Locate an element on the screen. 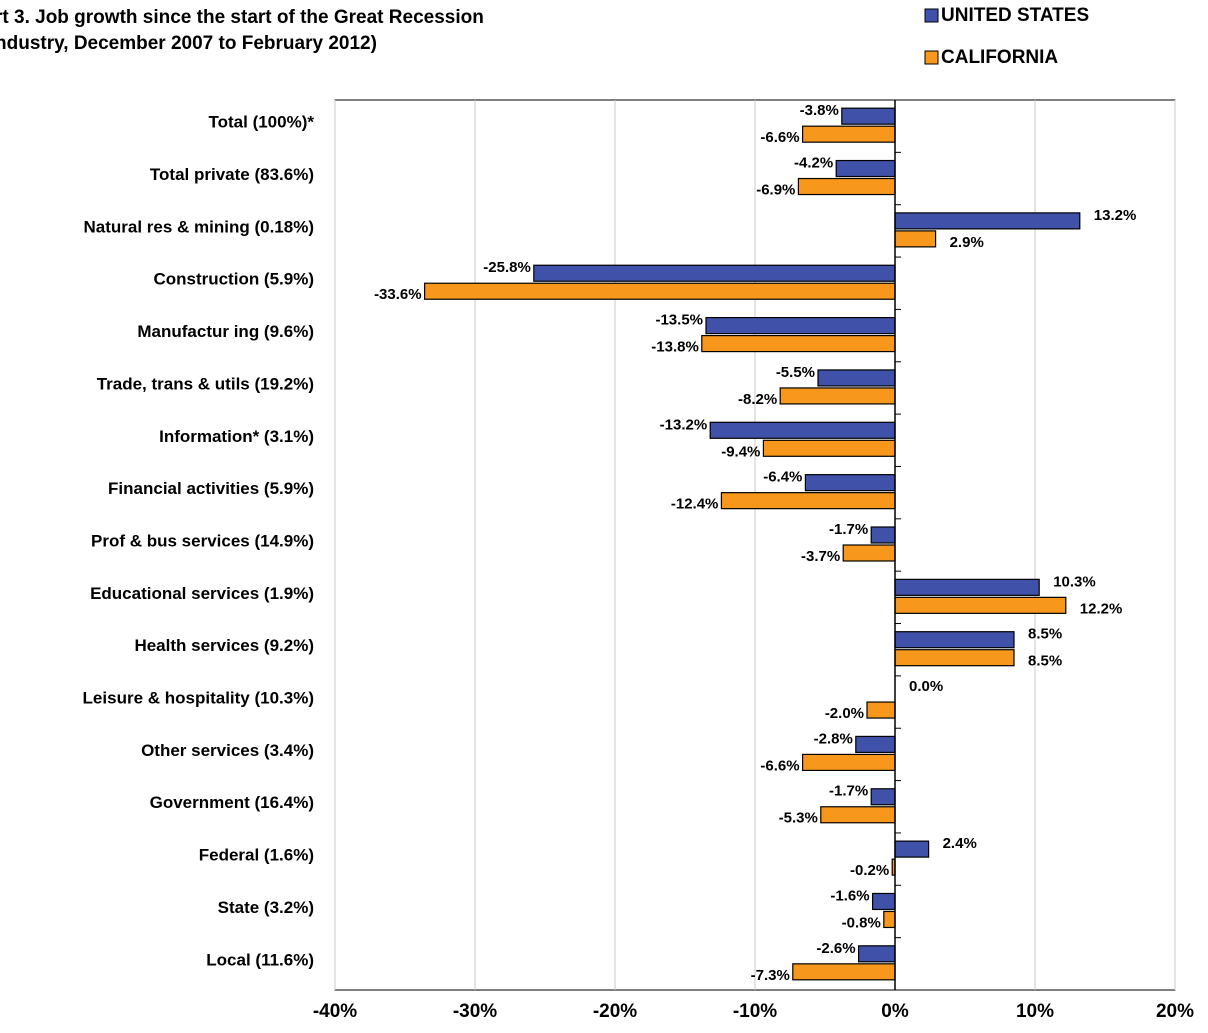  y-tick-label: Local (11.6%) is located at coordinates (260, 959).